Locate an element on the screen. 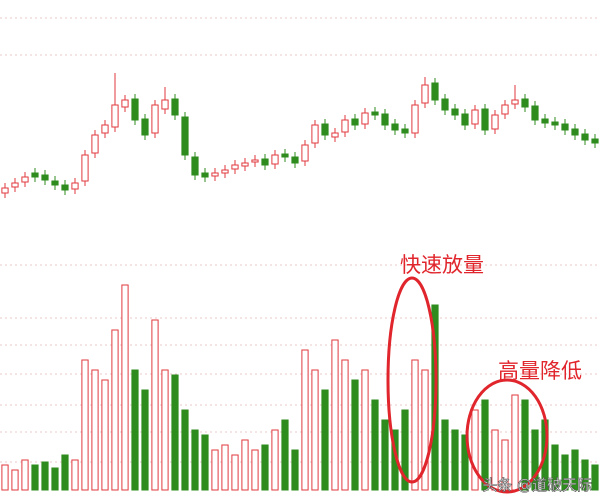 Image resolution: width=600 pixels, height=500 pixels. watermark: 头条 @道破天际 is located at coordinates (537, 485).